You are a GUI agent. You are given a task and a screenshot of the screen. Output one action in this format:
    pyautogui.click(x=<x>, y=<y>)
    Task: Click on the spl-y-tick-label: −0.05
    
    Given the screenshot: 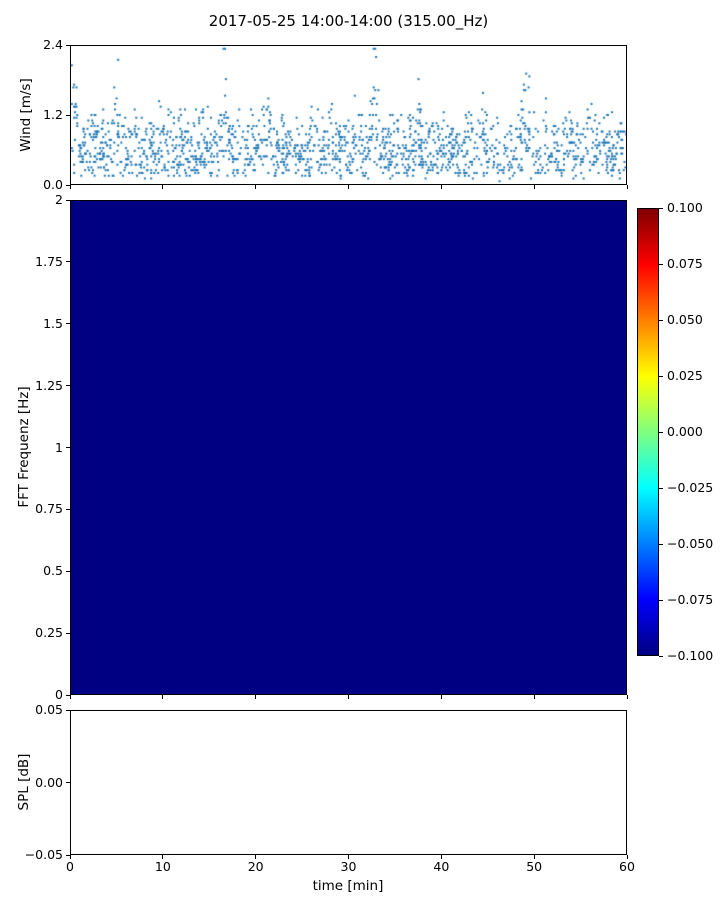 What is the action you would take?
    pyautogui.click(x=43, y=854)
    